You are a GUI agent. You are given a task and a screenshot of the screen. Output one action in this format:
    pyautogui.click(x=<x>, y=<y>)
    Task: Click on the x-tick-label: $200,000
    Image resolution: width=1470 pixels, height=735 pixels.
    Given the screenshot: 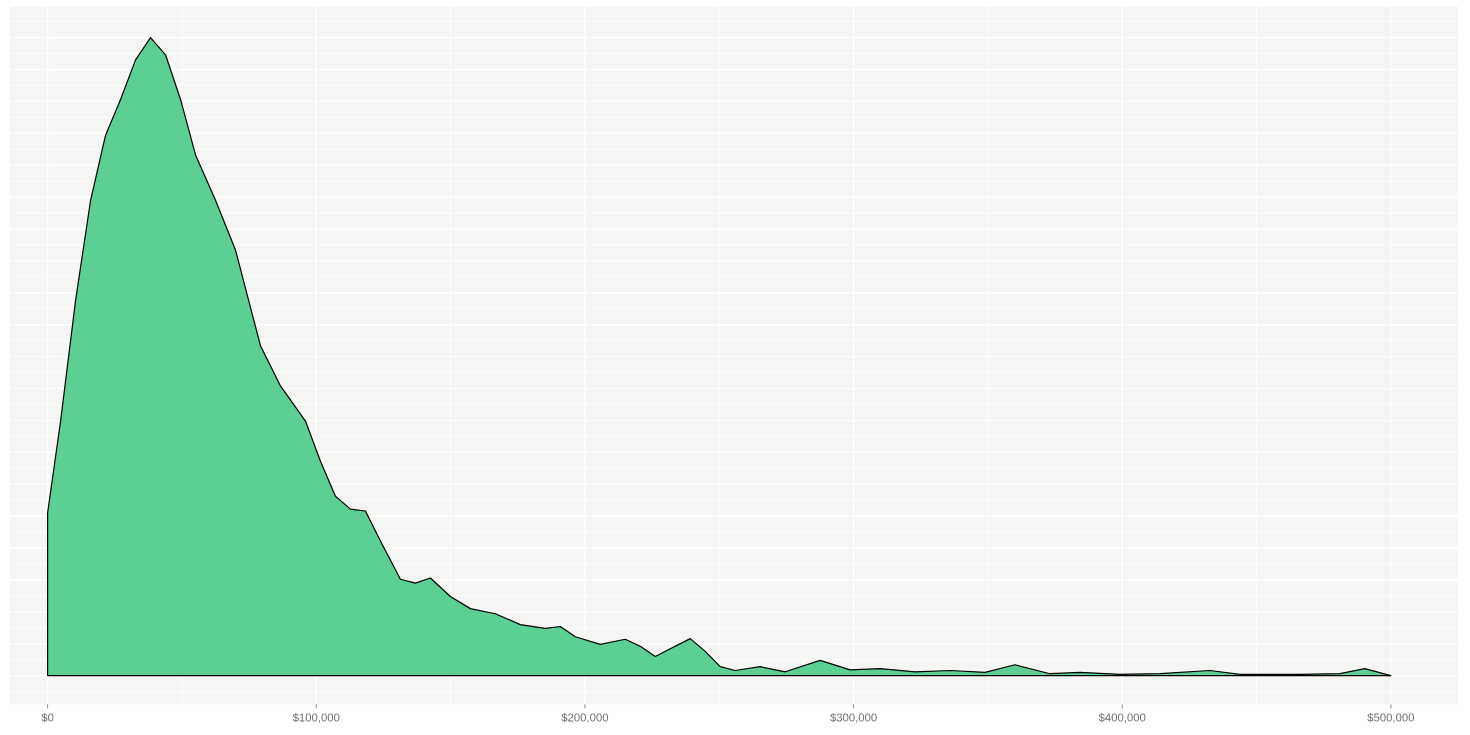 What is the action you would take?
    pyautogui.click(x=585, y=718)
    